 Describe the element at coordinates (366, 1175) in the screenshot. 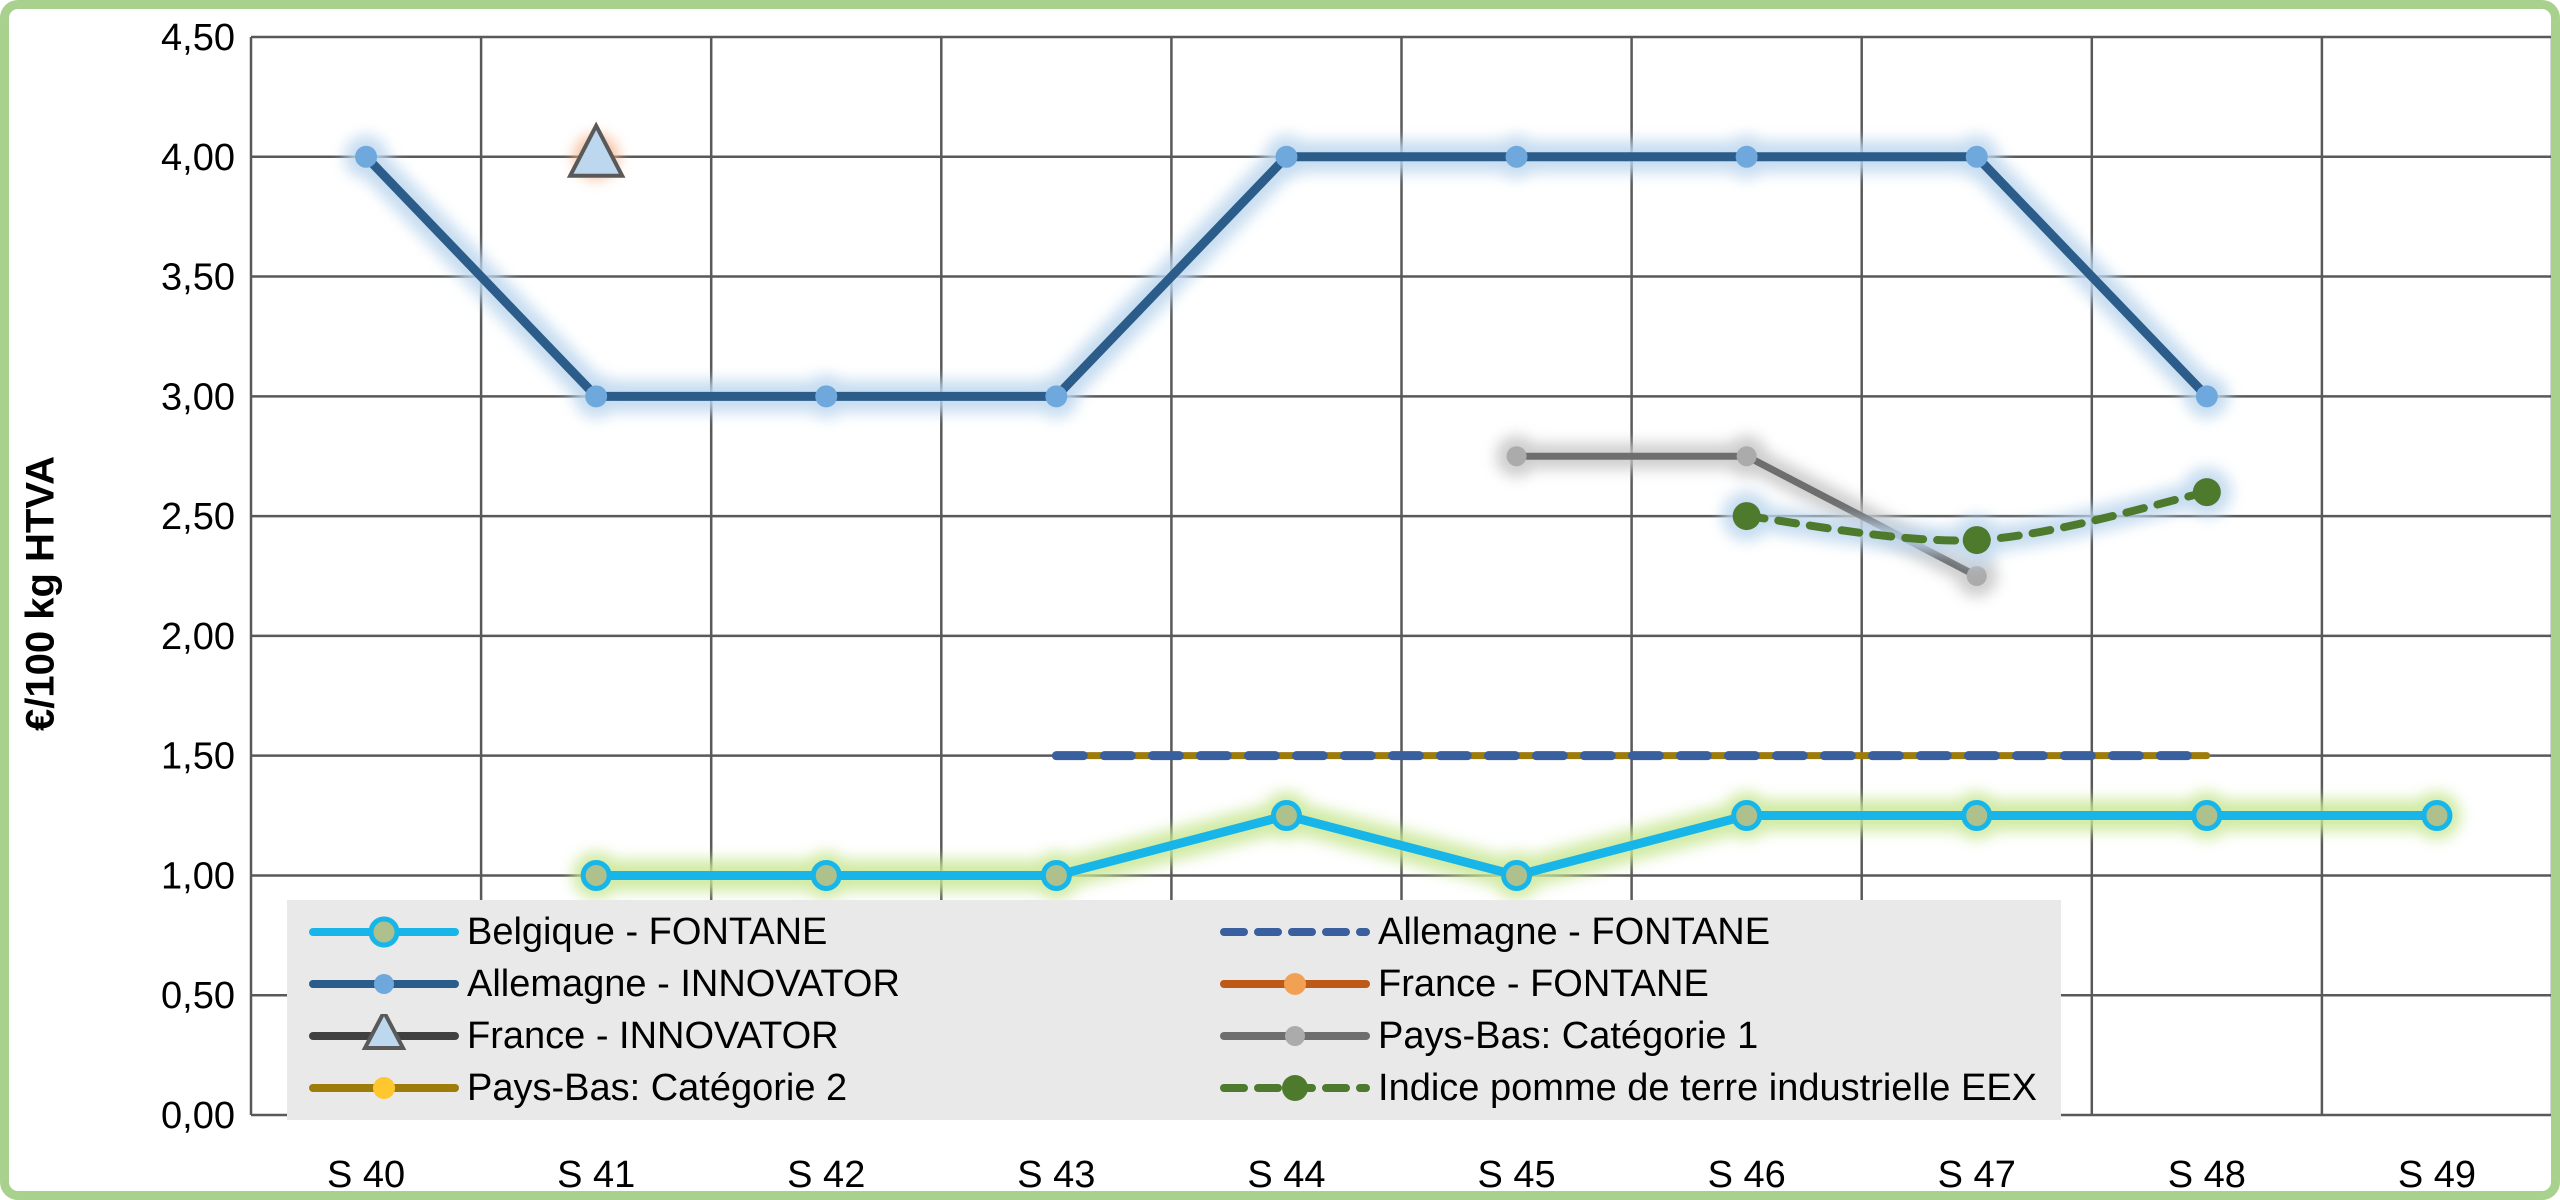

I see `x-tick-label: S 40` at that location.